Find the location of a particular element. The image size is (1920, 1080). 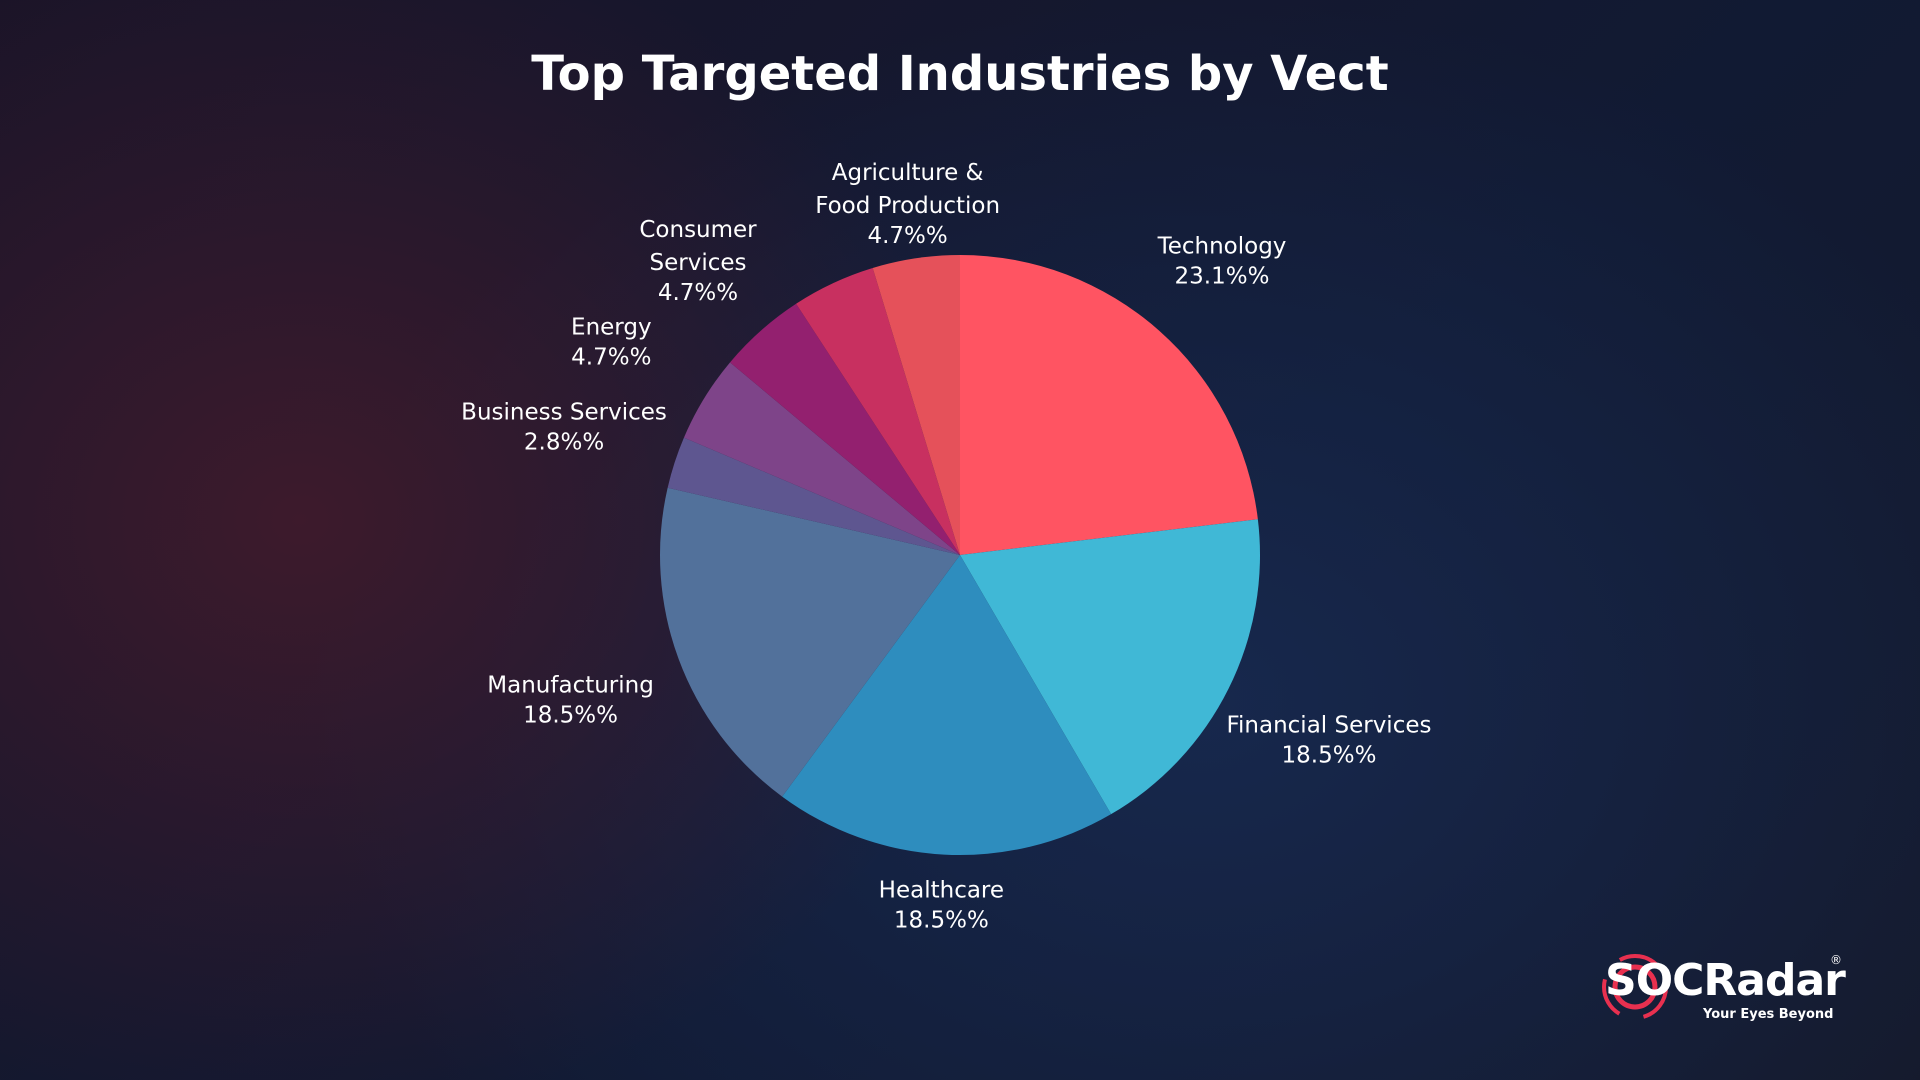

logo: SOCRadar ® Your Eyes Beyond is located at coordinates (1724, 987).